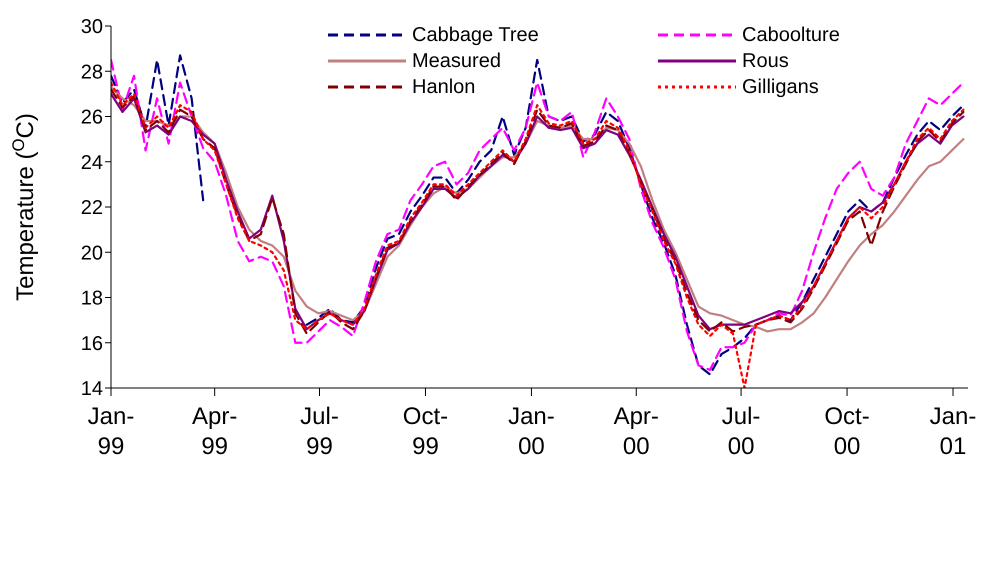 The image size is (986, 567). Describe the element at coordinates (780, 87) in the screenshot. I see `legend-label: Gilligans` at that location.